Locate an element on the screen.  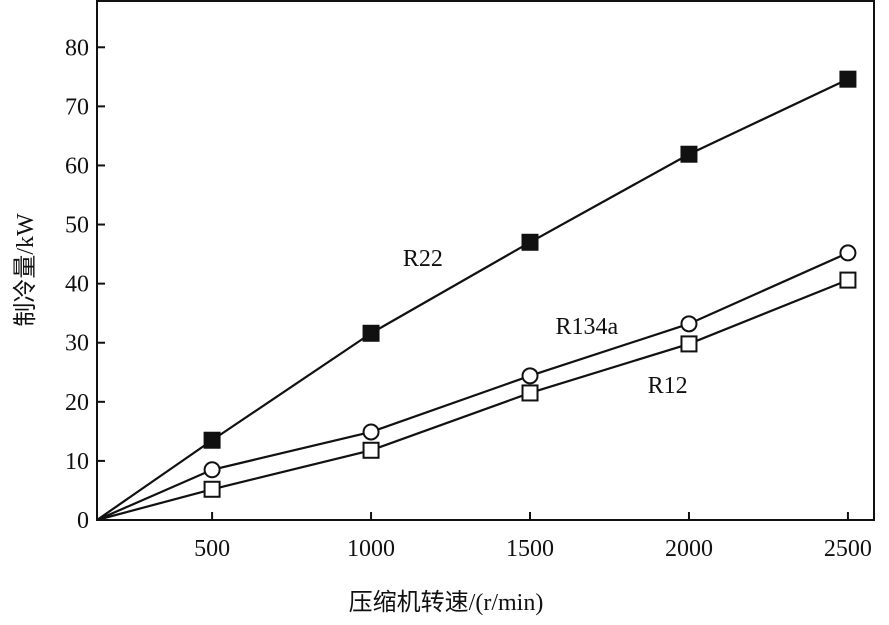
x-tick-label: 2000 is located at coordinates (689, 549).